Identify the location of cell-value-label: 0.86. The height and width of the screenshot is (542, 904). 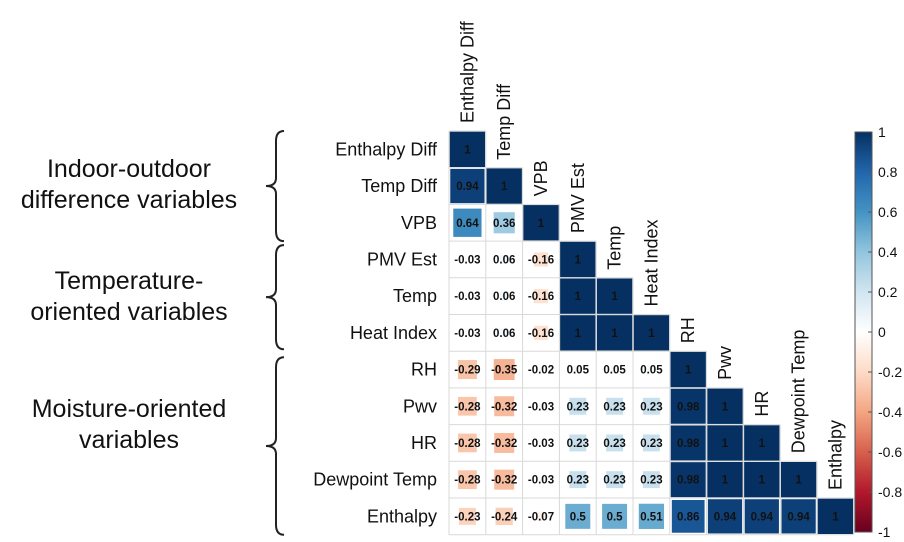
(688, 517).